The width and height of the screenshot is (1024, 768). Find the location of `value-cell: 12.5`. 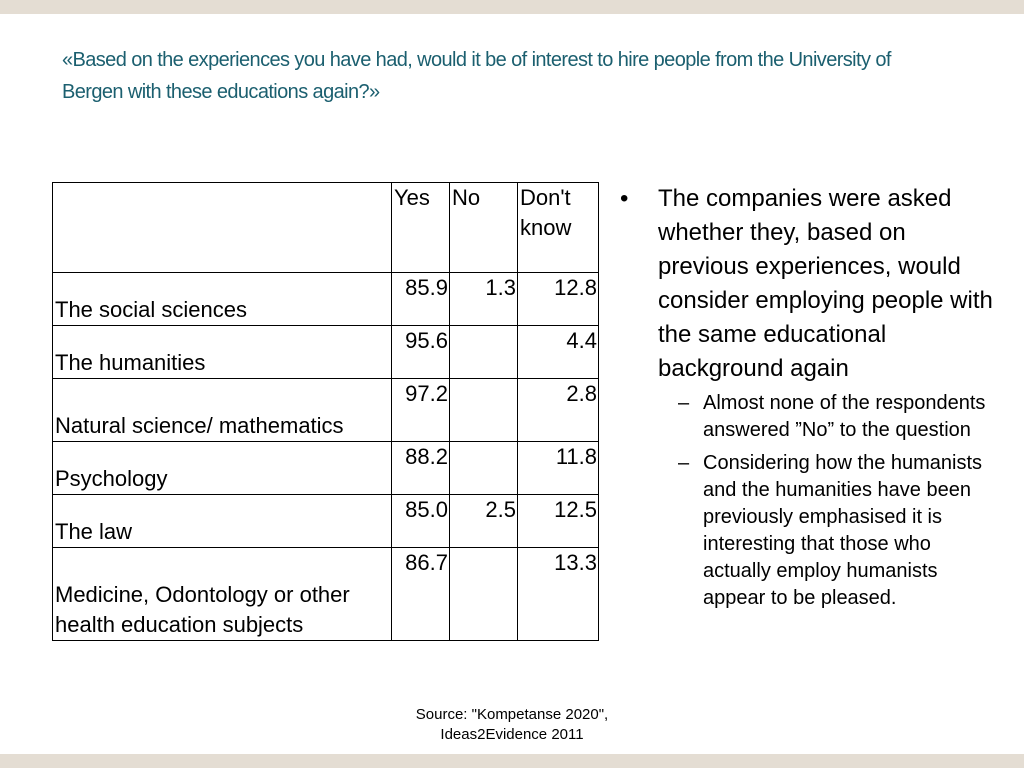

value-cell: 12.5 is located at coordinates (558, 521).